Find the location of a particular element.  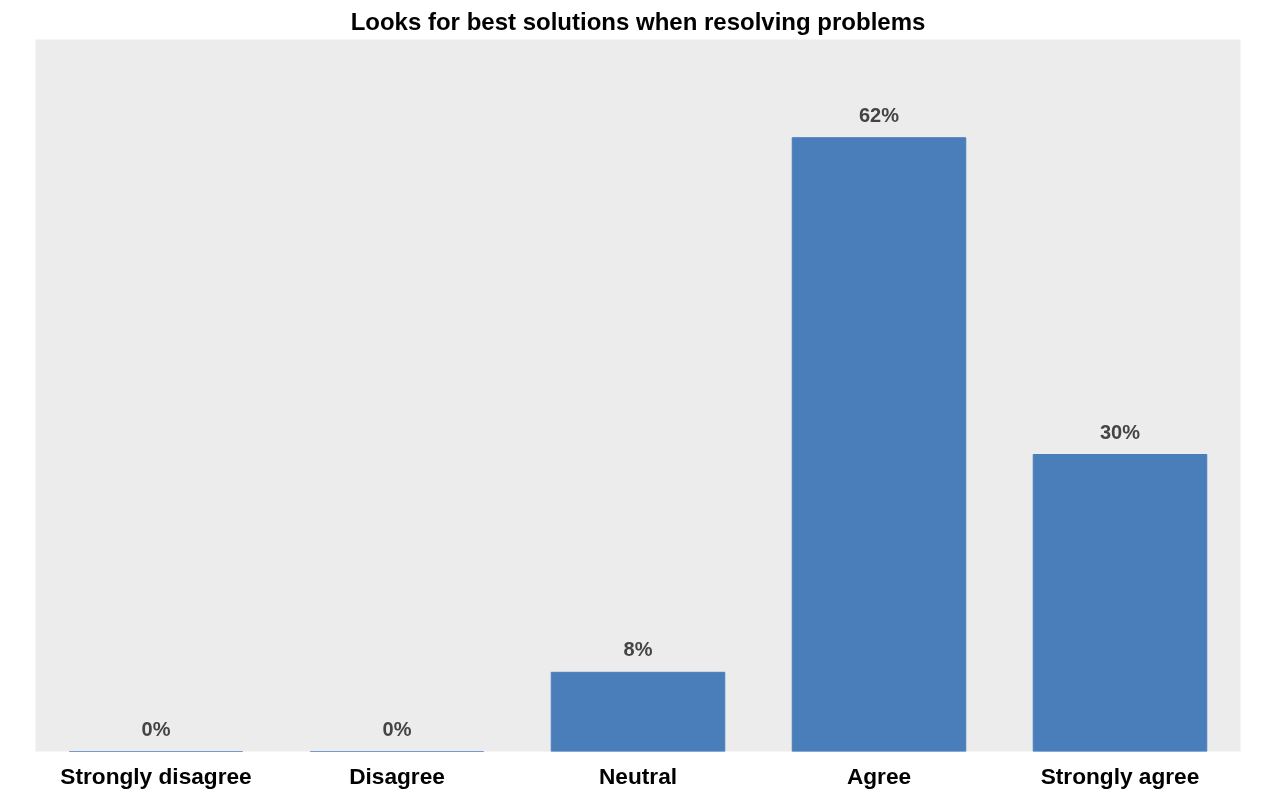

data-label: 62% is located at coordinates (879, 114).